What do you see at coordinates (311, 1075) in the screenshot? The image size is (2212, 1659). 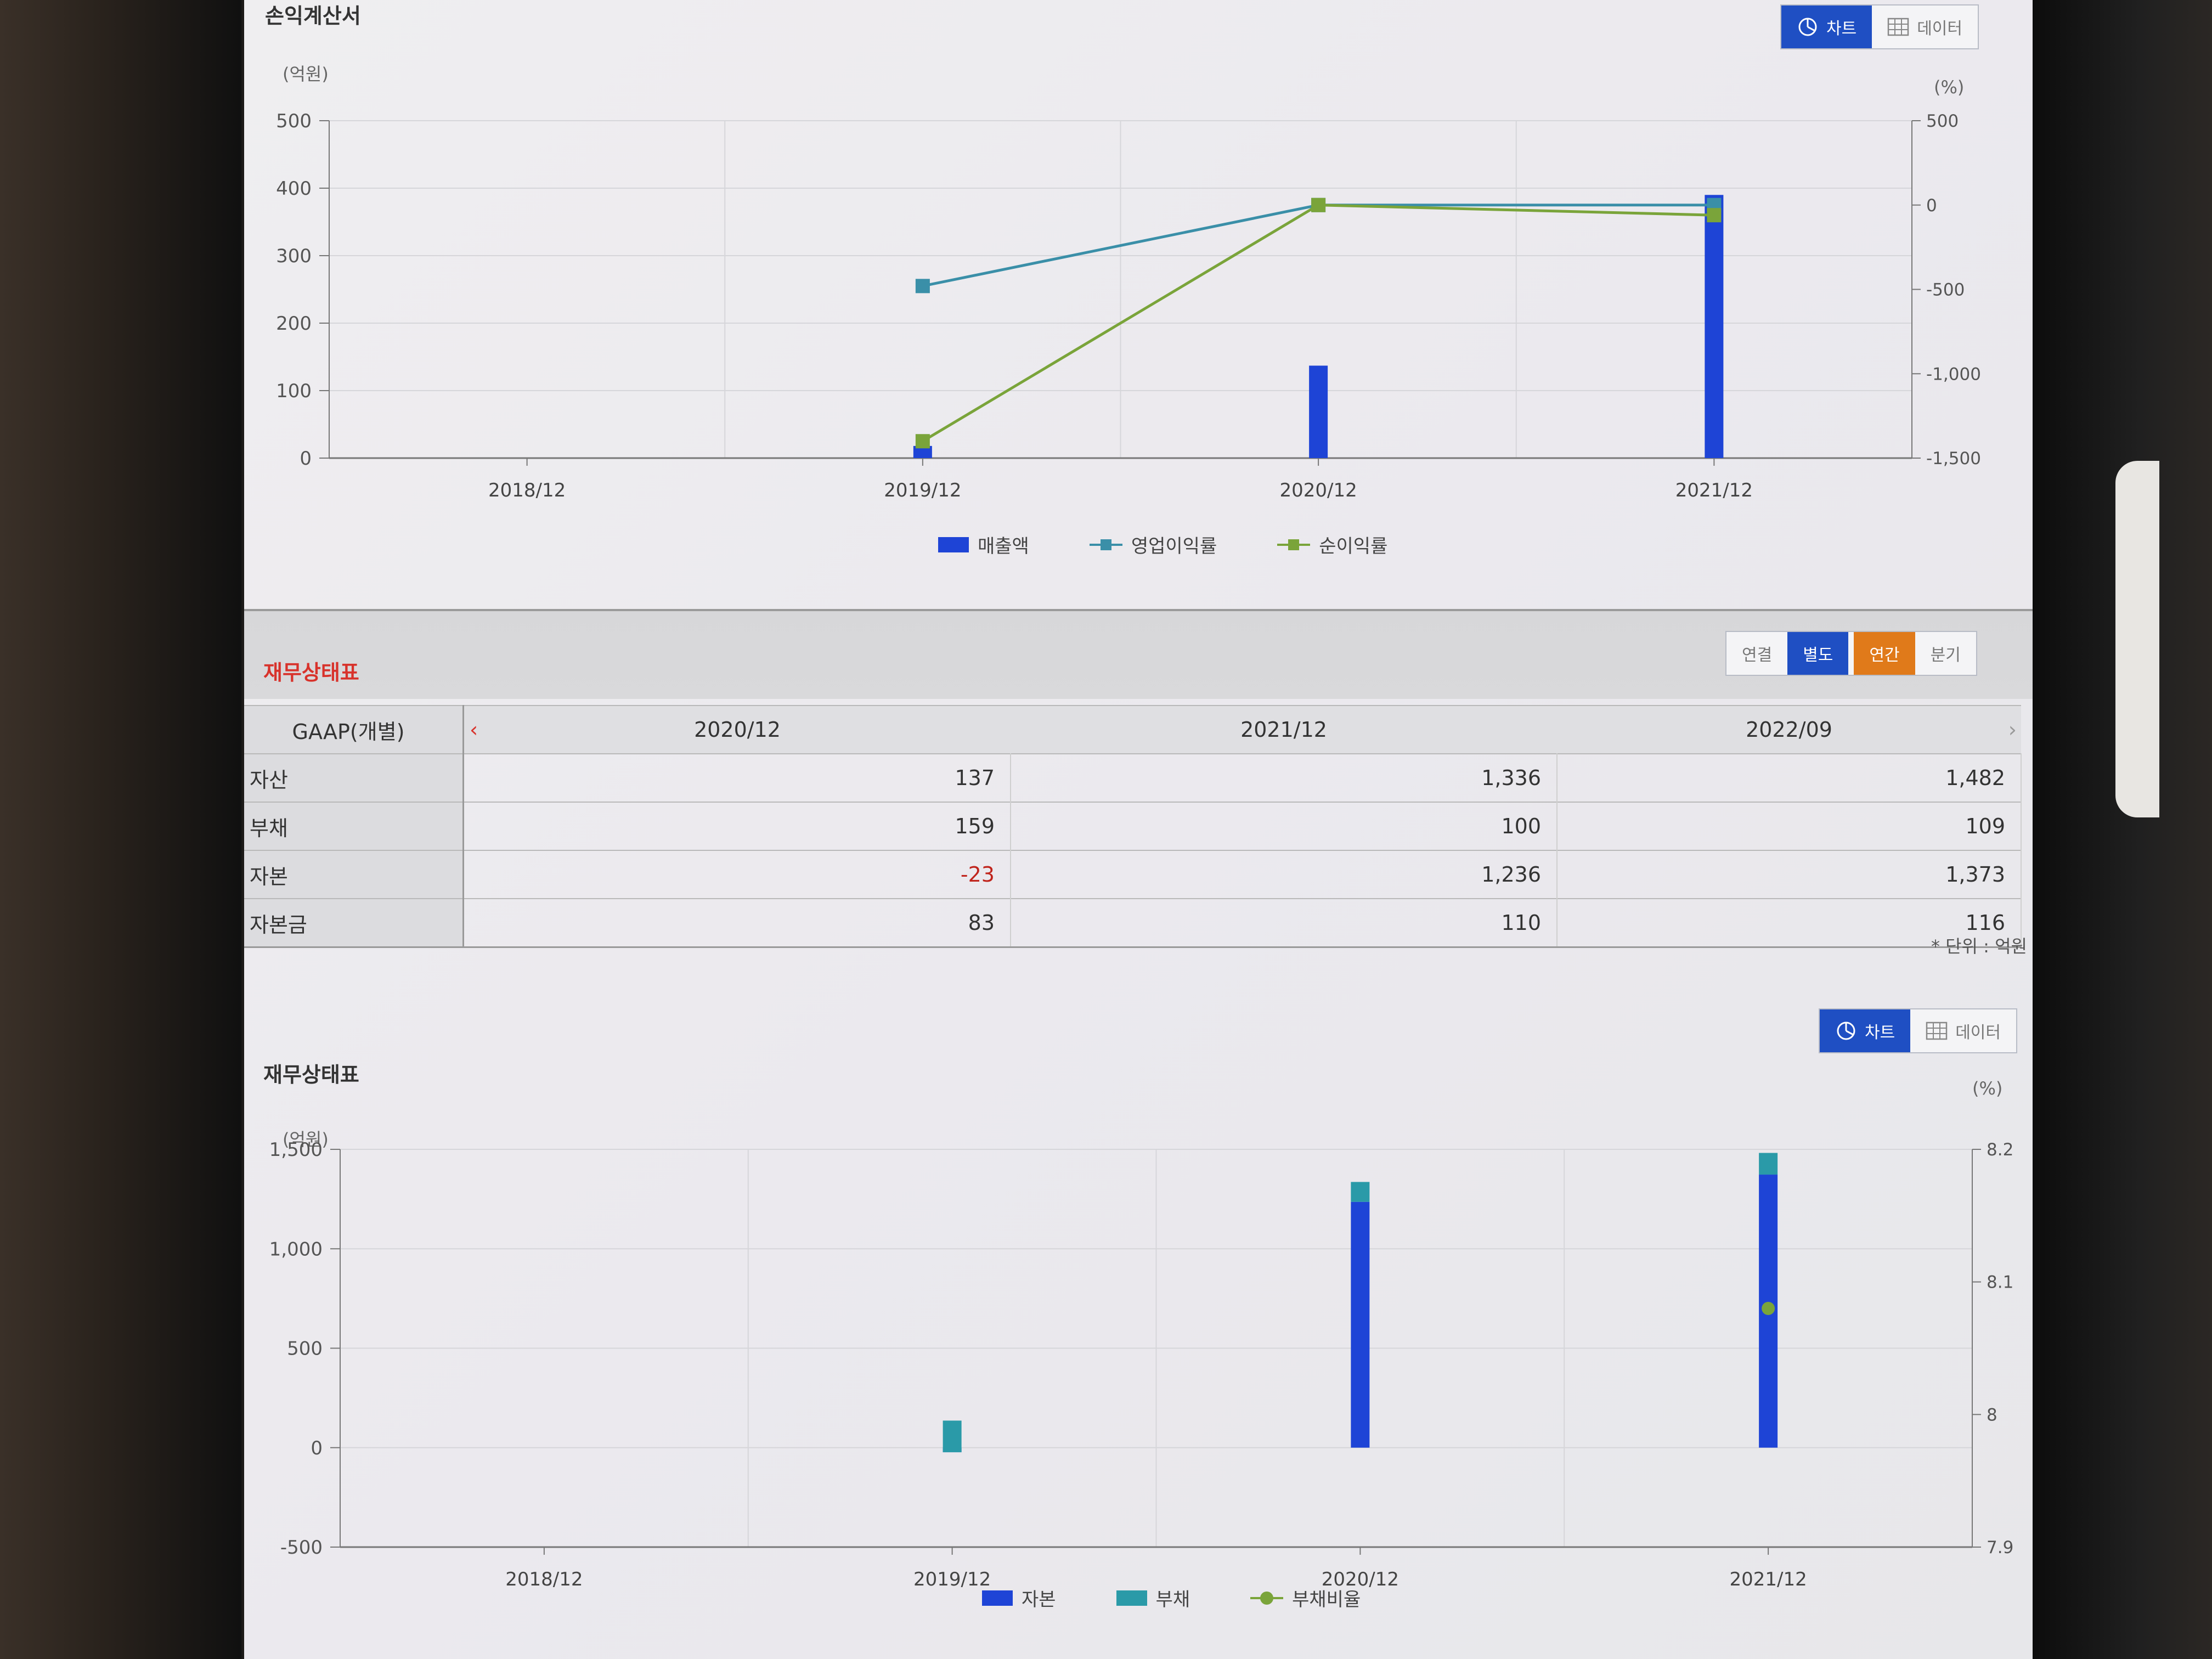 I see `balance-chart-title: 재무상태표` at bounding box center [311, 1075].